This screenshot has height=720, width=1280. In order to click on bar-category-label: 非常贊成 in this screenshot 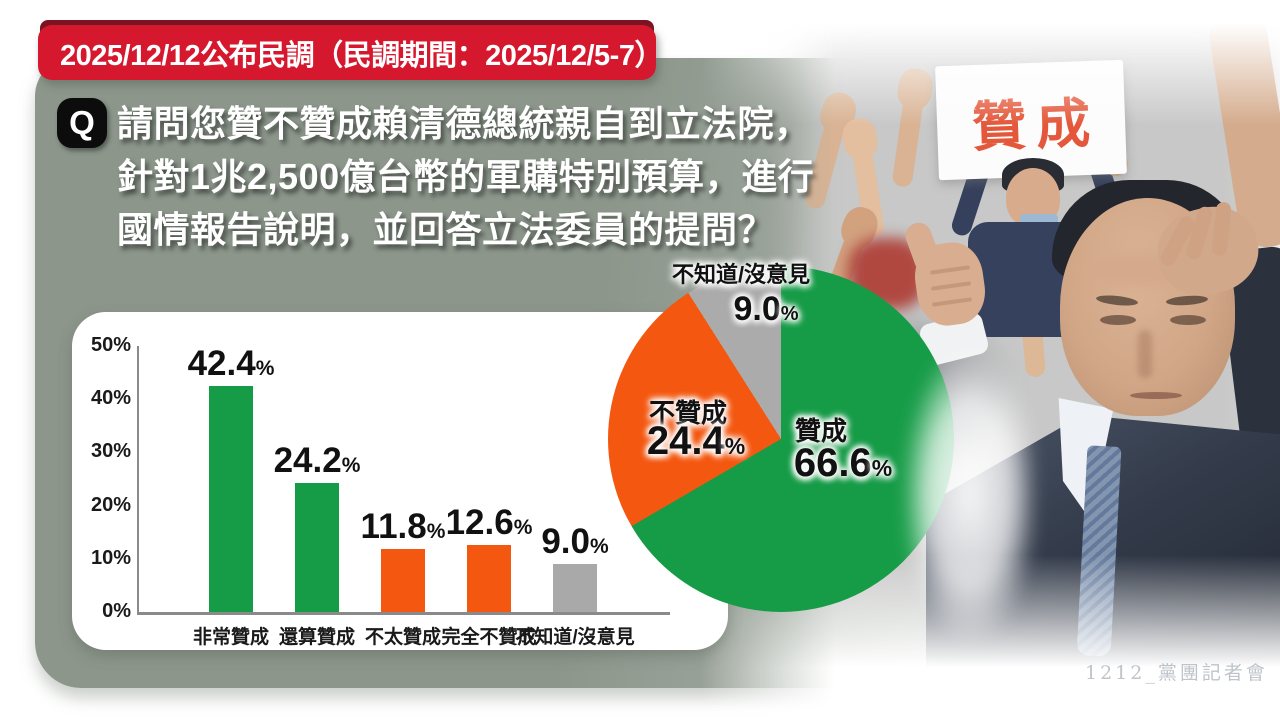, I will do `click(230, 637)`.